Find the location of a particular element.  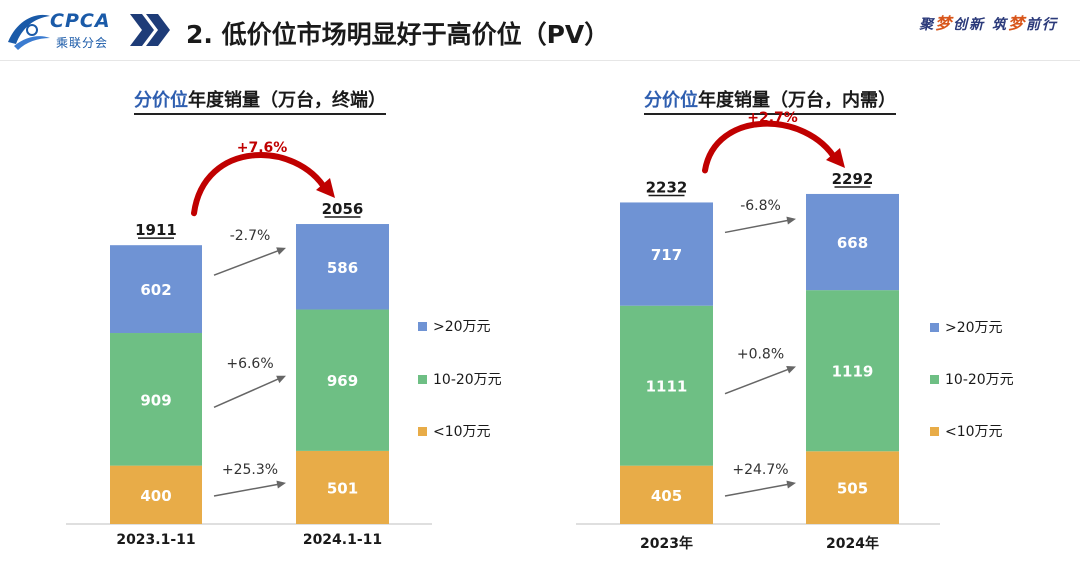

data-label: 969 is located at coordinates (342, 381).